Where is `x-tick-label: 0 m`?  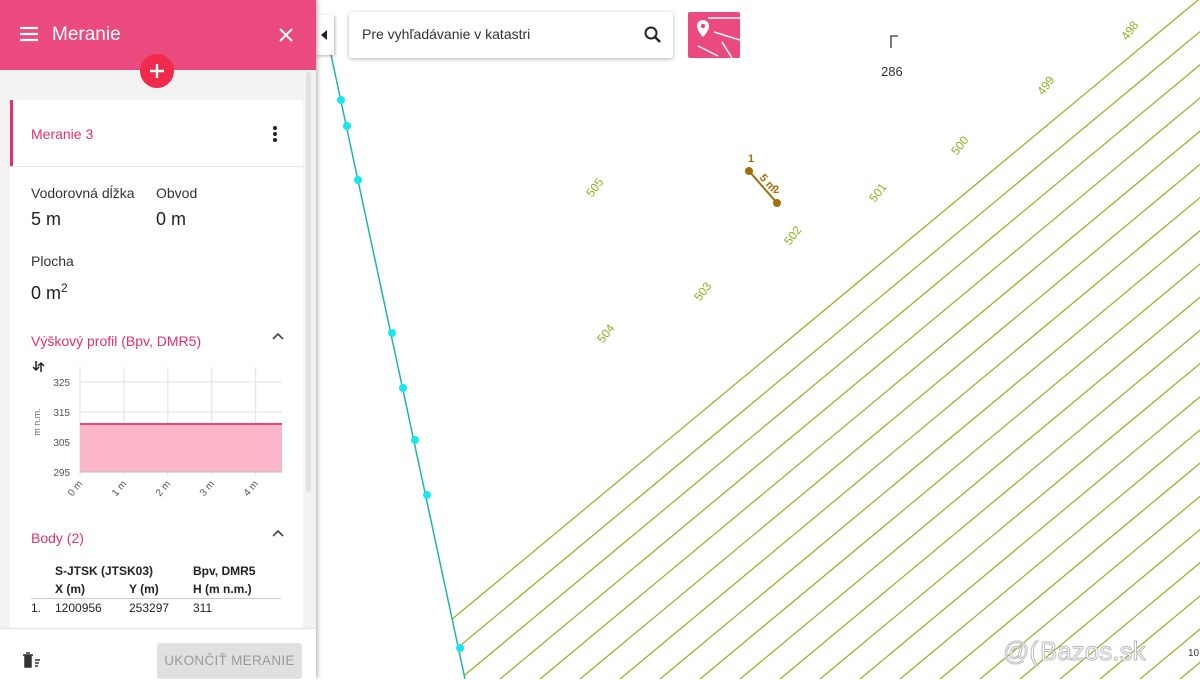 x-tick-label: 0 m is located at coordinates (75, 489).